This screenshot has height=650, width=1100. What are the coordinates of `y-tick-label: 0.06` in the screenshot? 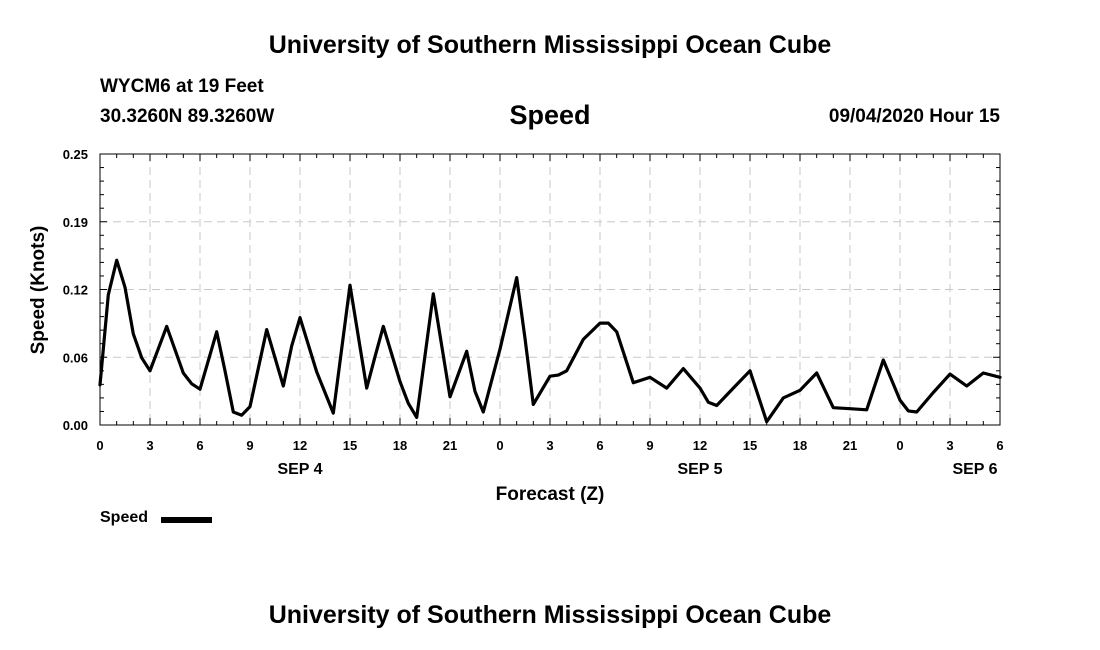 It's located at (75, 357).